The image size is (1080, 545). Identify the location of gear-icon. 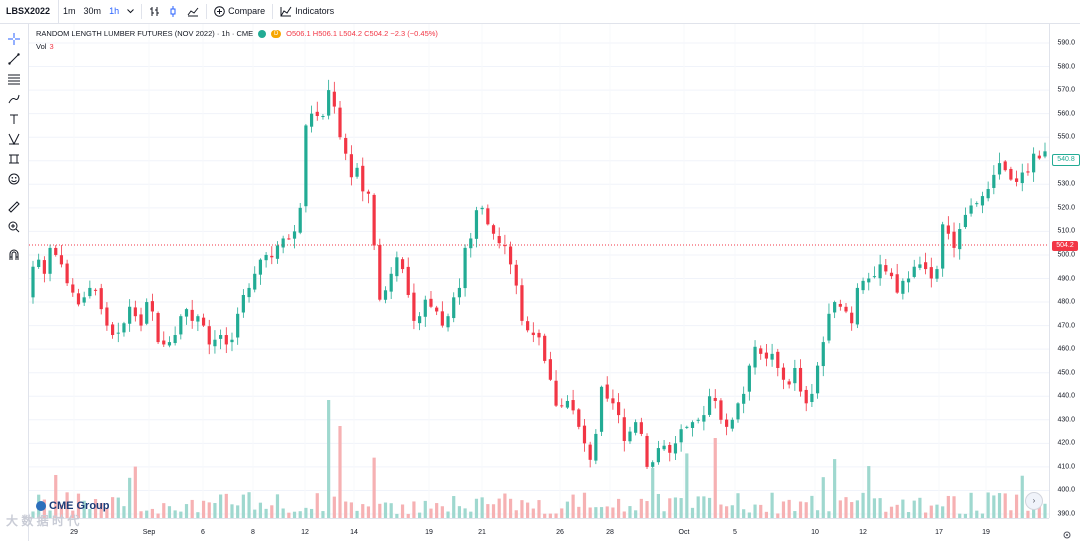
(1067, 533).